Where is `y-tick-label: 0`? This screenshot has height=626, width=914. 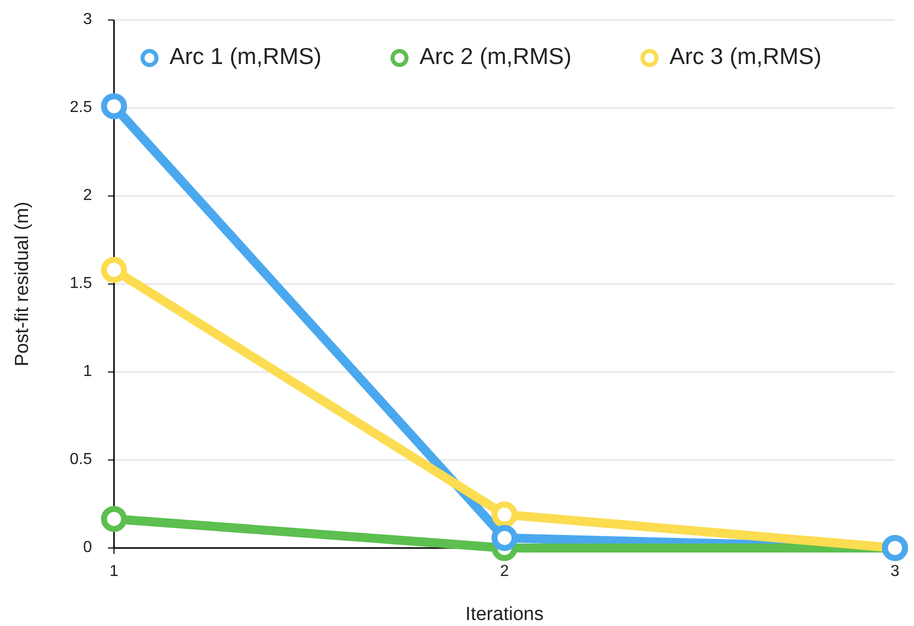 y-tick-label: 0 is located at coordinates (87, 547).